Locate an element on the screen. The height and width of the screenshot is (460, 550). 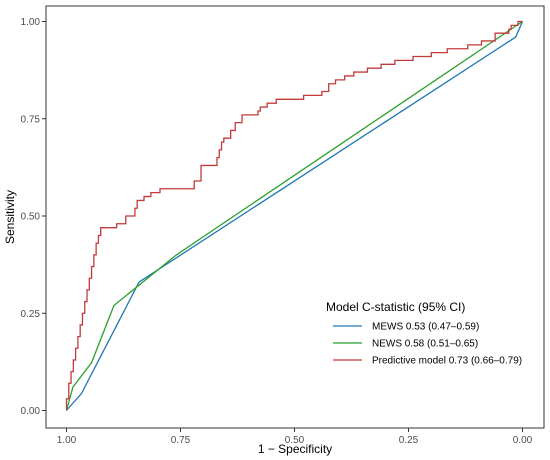
x-axis: 1.00 0.75 0.50 0.25 0.00 is located at coordinates (295, 437).